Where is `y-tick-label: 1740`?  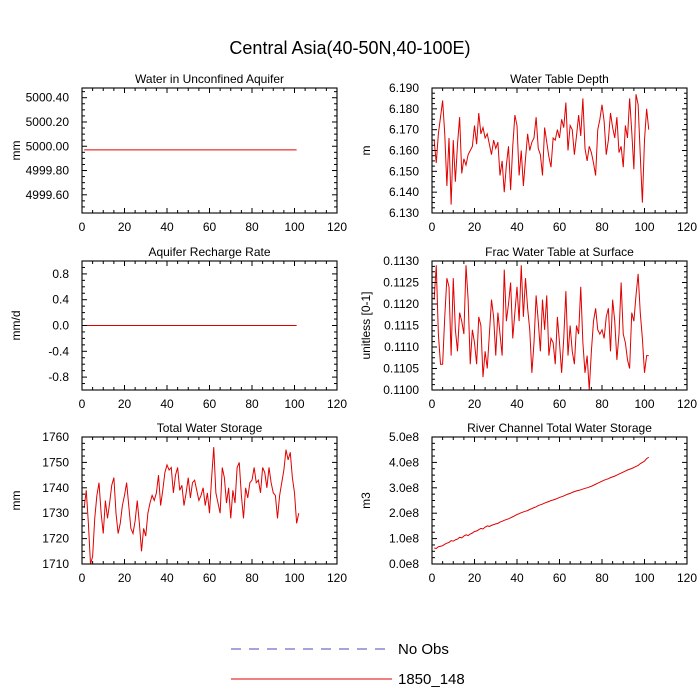
y-tick-label: 1740 is located at coordinates (55, 488).